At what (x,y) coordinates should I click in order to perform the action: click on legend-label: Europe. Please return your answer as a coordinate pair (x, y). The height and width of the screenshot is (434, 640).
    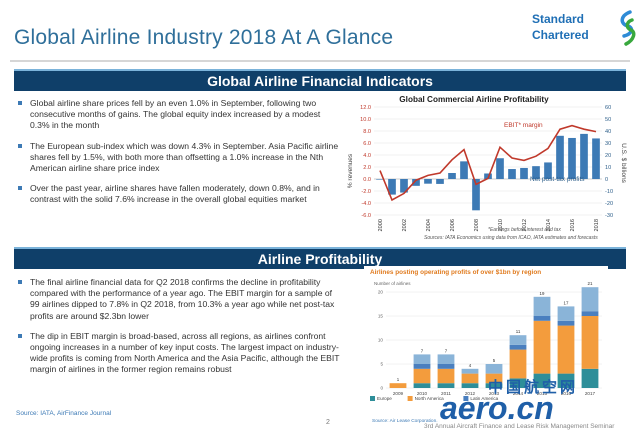
    Looking at the image, I should click on (384, 398).